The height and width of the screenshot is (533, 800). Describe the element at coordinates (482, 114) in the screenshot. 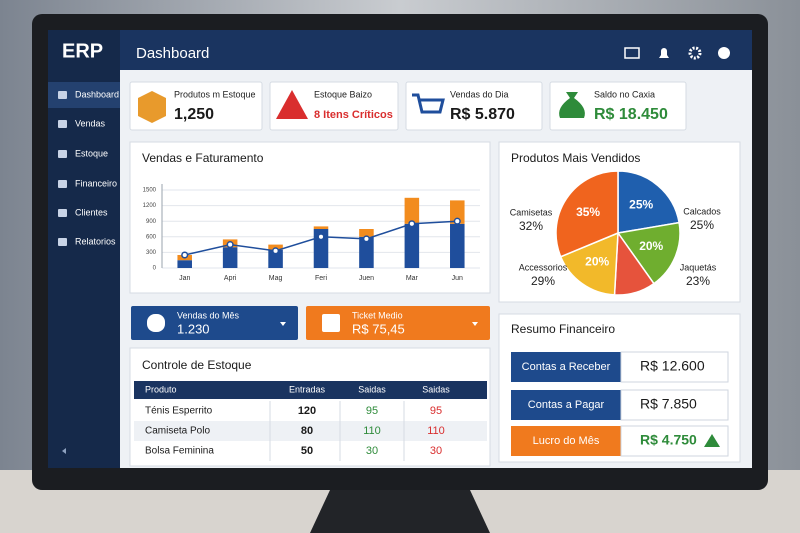

I see `kpi-value: R$ 5.870` at that location.